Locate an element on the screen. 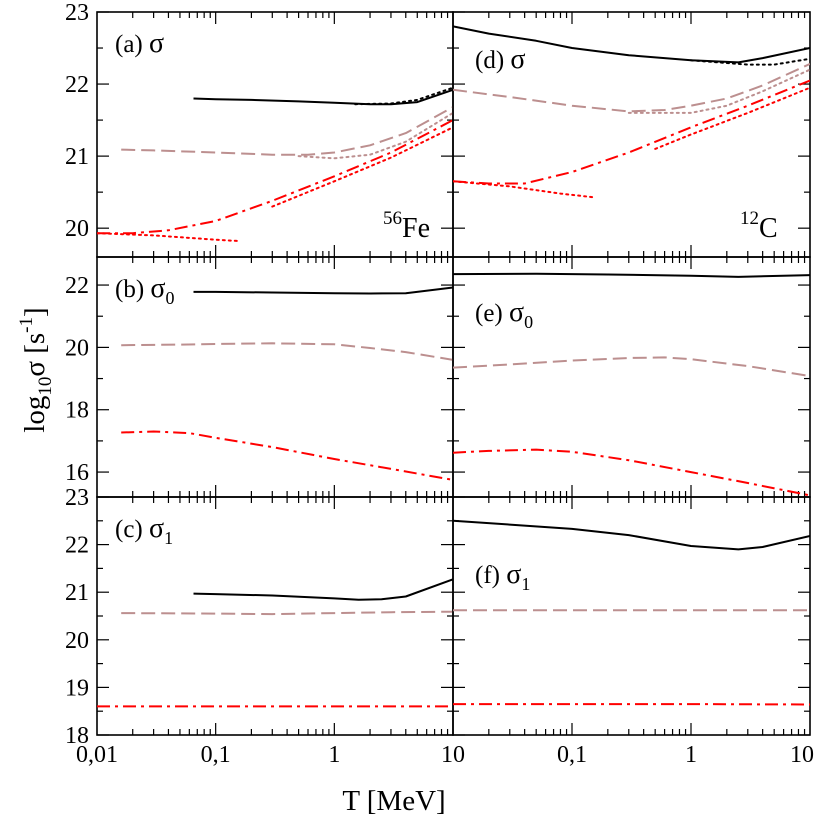  y-tick-label: 19 is located at coordinates (77, 688).